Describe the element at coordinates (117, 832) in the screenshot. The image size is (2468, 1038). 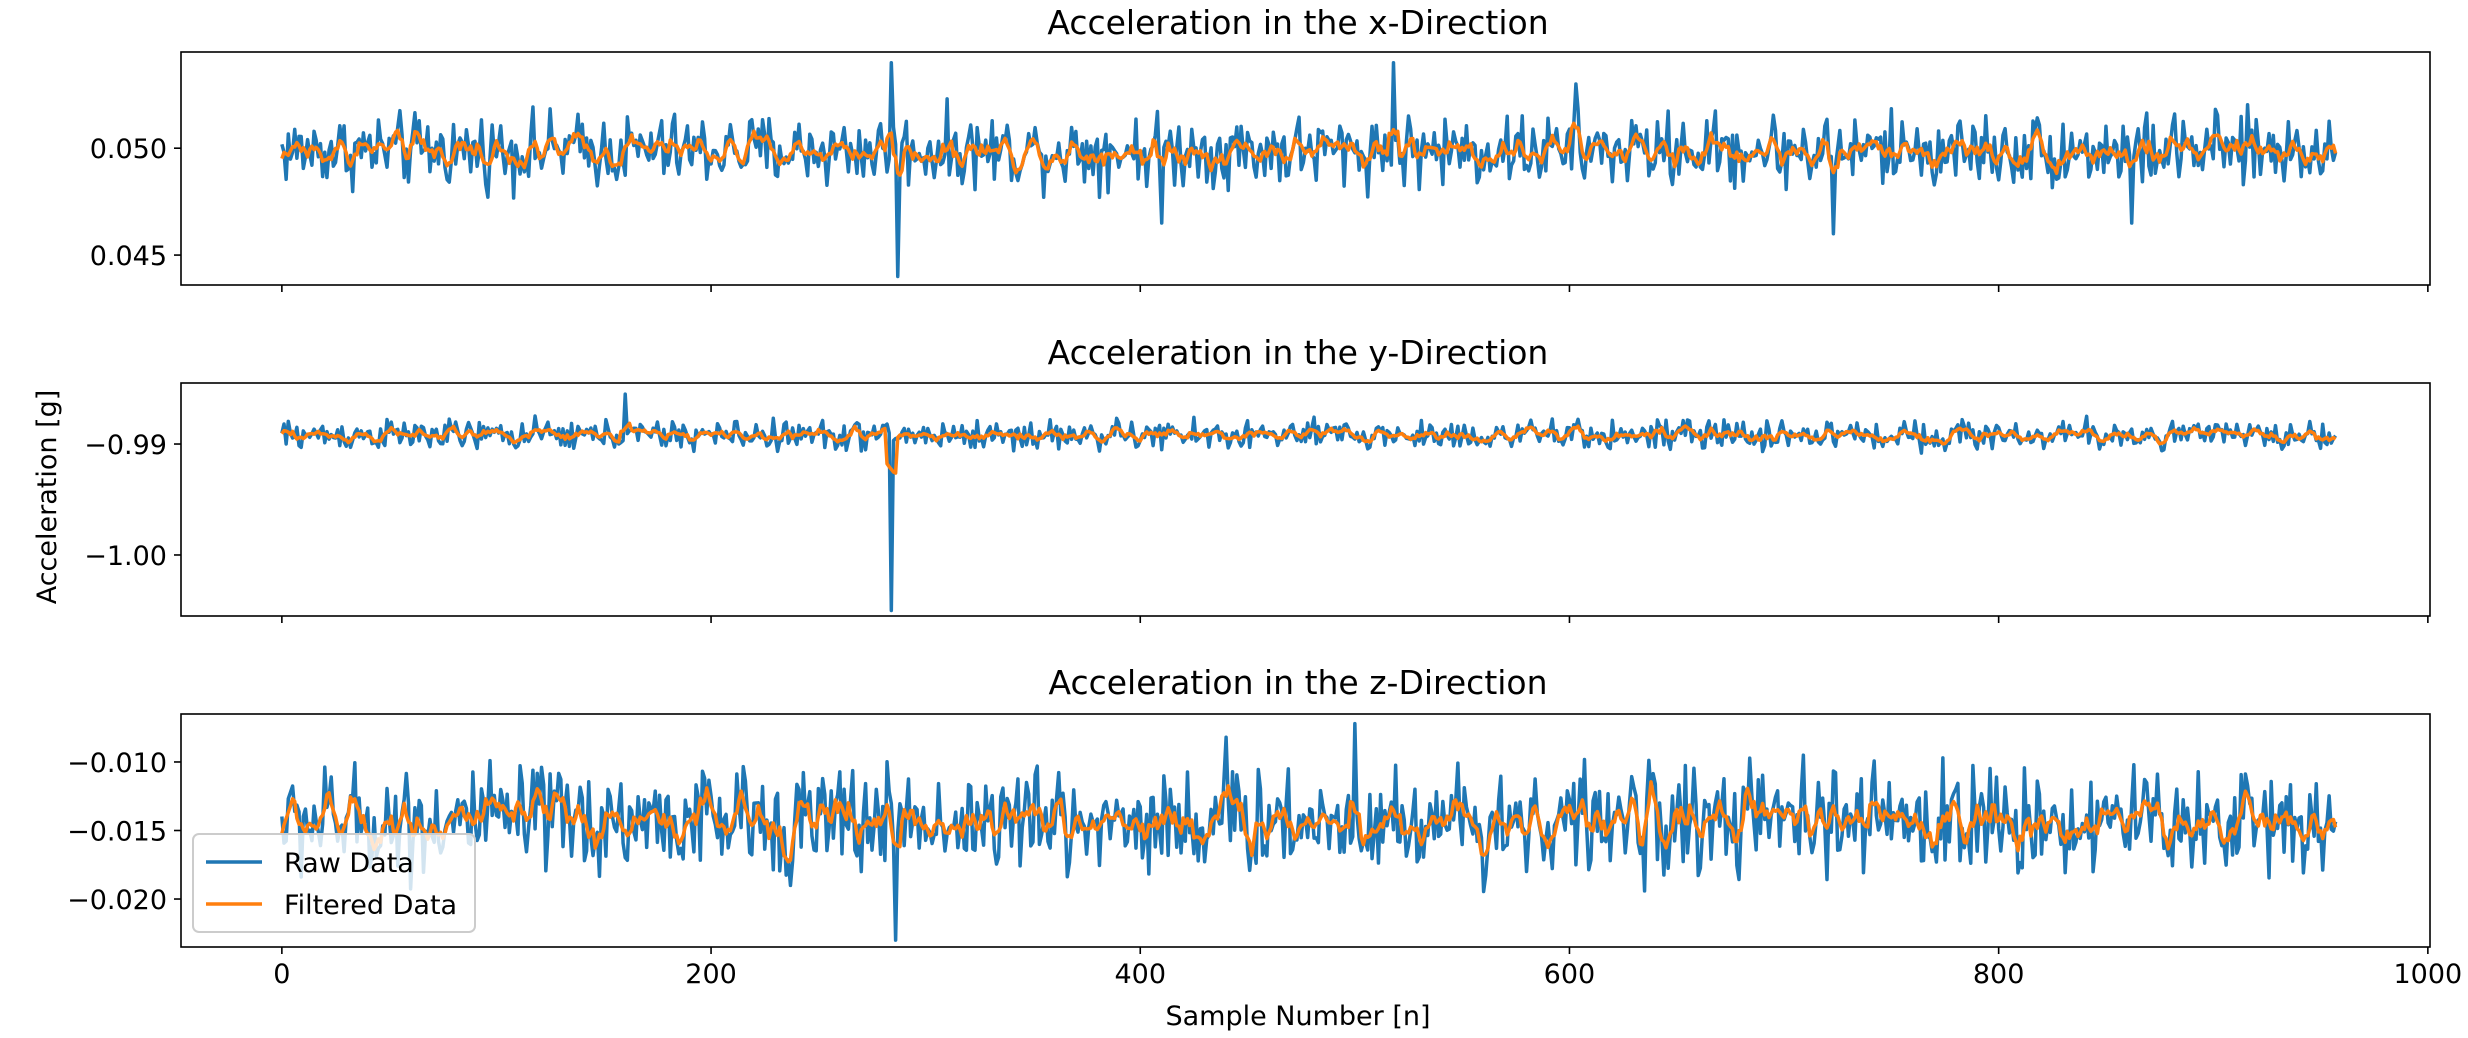
I see `y-tick-label-z: −0.015` at that location.